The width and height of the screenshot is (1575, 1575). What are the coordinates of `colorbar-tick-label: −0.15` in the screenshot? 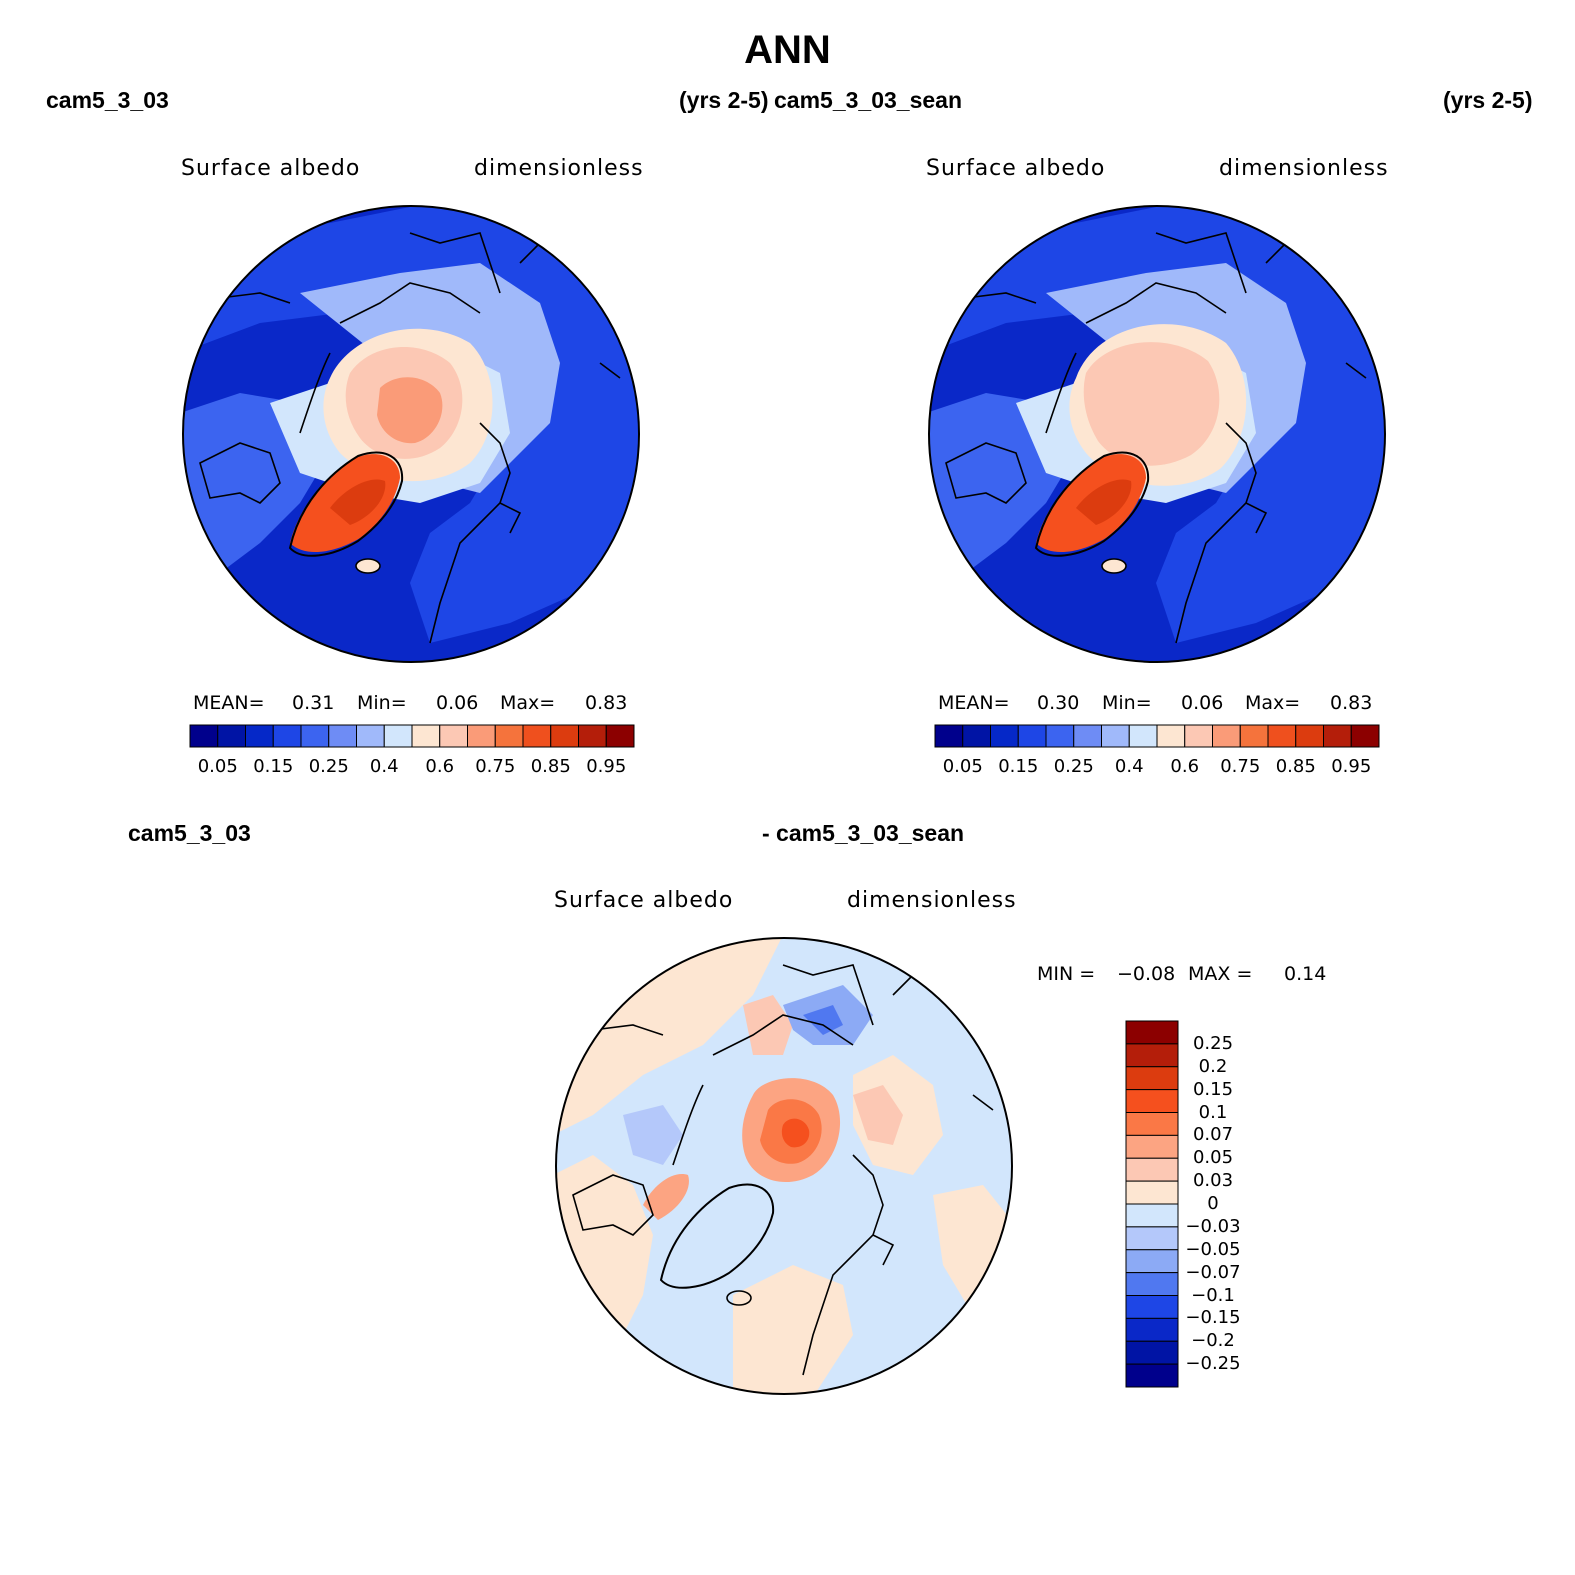 It's located at (1213, 1318).